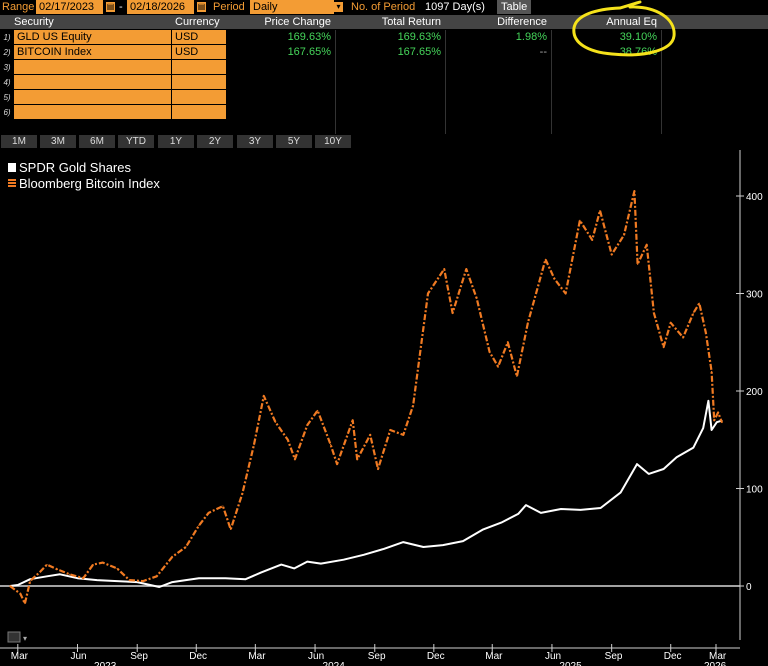 Image resolution: width=768 pixels, height=666 pixels. I want to click on table-row: 4), so click(384, 82).